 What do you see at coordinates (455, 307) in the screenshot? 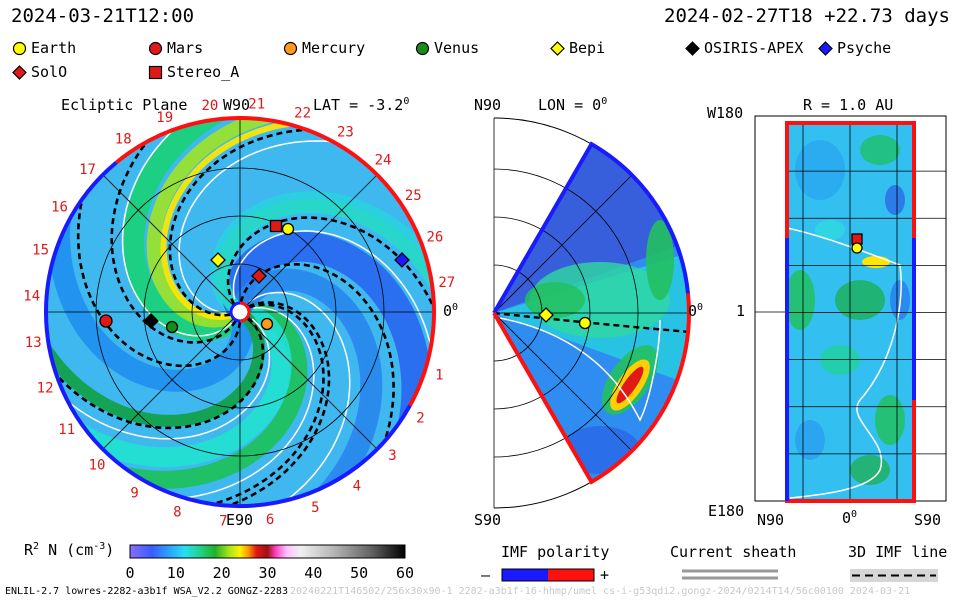
I see `ecliptic-zero-sup: 0` at bounding box center [455, 307].